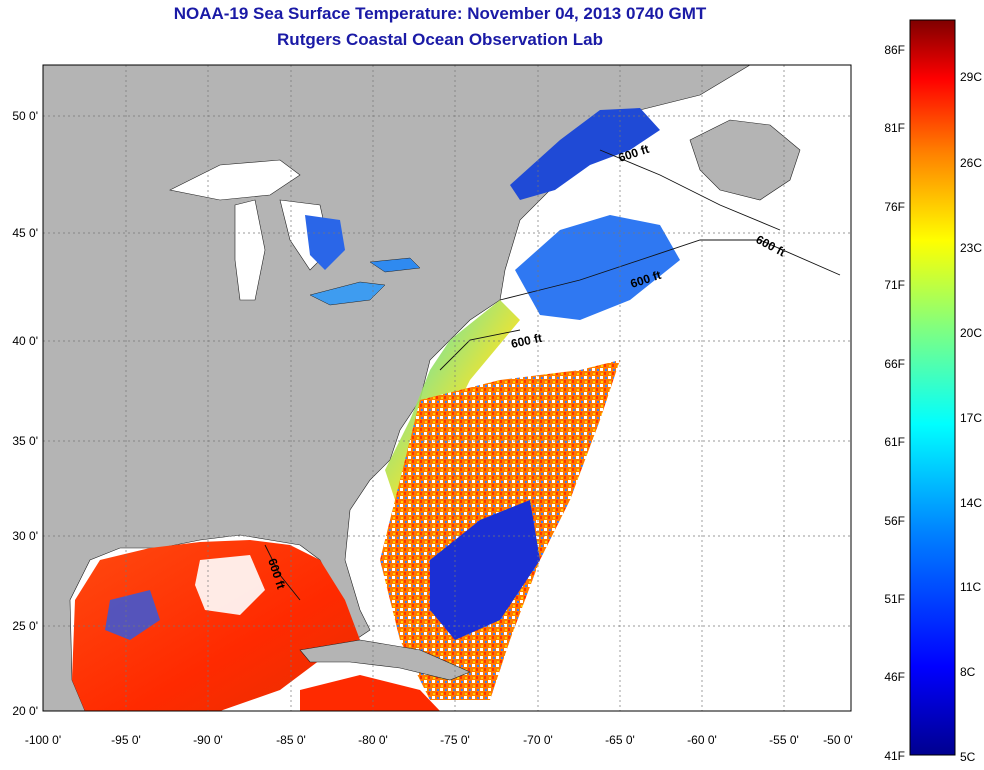 Image resolution: width=984 pixels, height=770 pixels. I want to click on colorbar-f-label: 81F, so click(894, 128).